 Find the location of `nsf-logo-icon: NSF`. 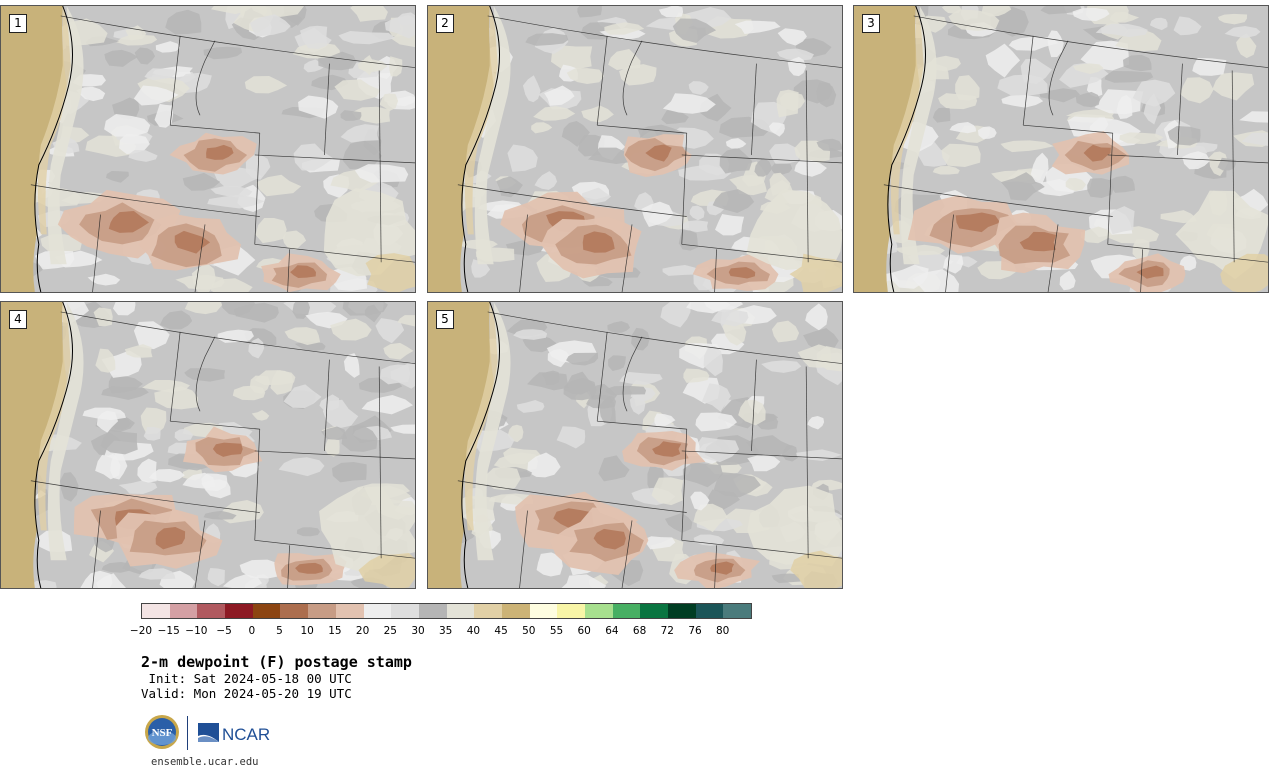

nsf-logo-icon: NSF is located at coordinates (162, 732).